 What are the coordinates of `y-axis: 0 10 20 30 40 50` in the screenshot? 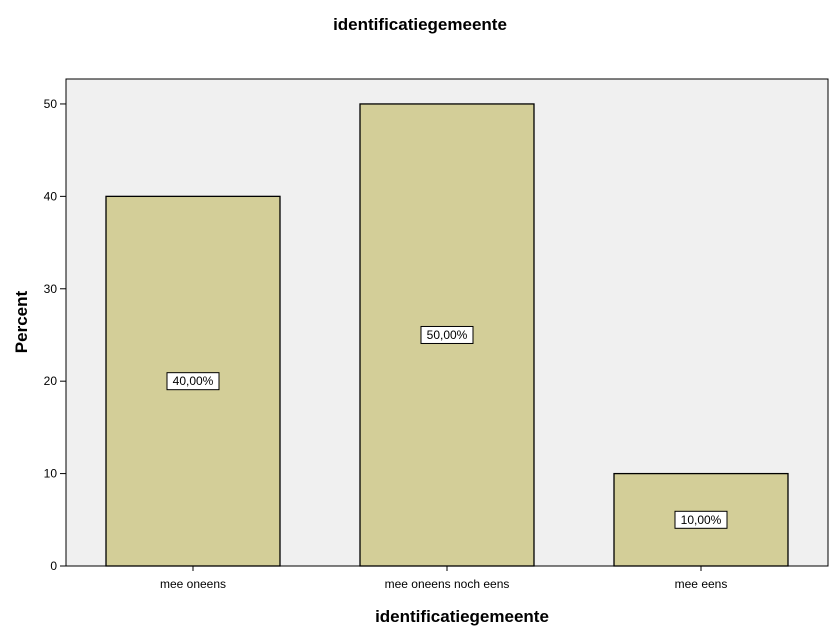 It's located at (55, 335).